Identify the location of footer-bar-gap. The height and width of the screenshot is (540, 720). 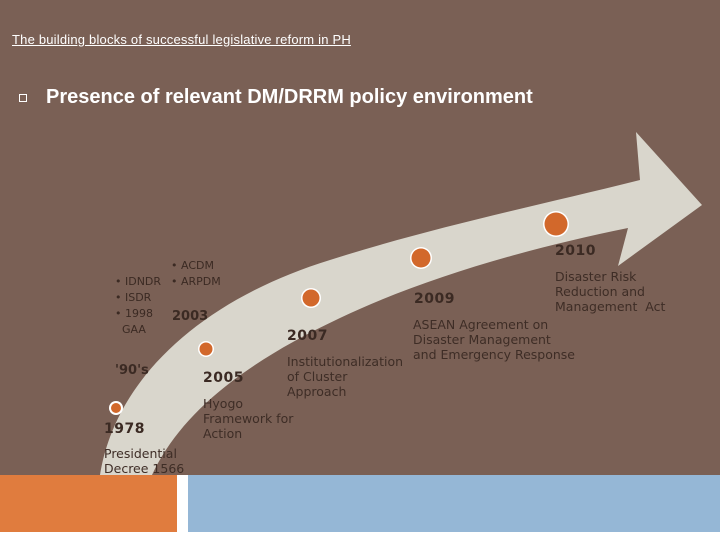
(182, 503).